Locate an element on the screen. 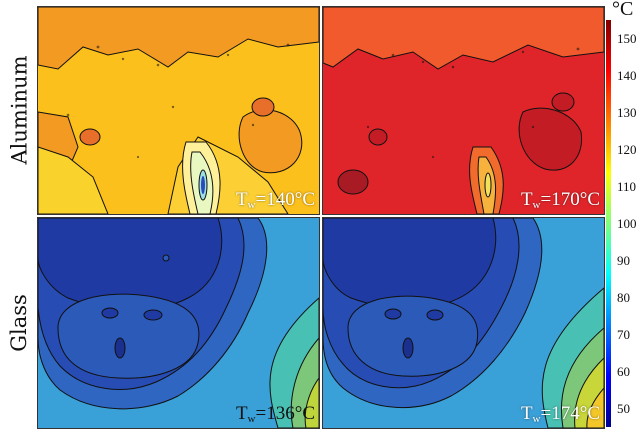 Image resolution: width=636 pixels, height=429 pixels. colorbar-tick: 60 is located at coordinates (623, 371).